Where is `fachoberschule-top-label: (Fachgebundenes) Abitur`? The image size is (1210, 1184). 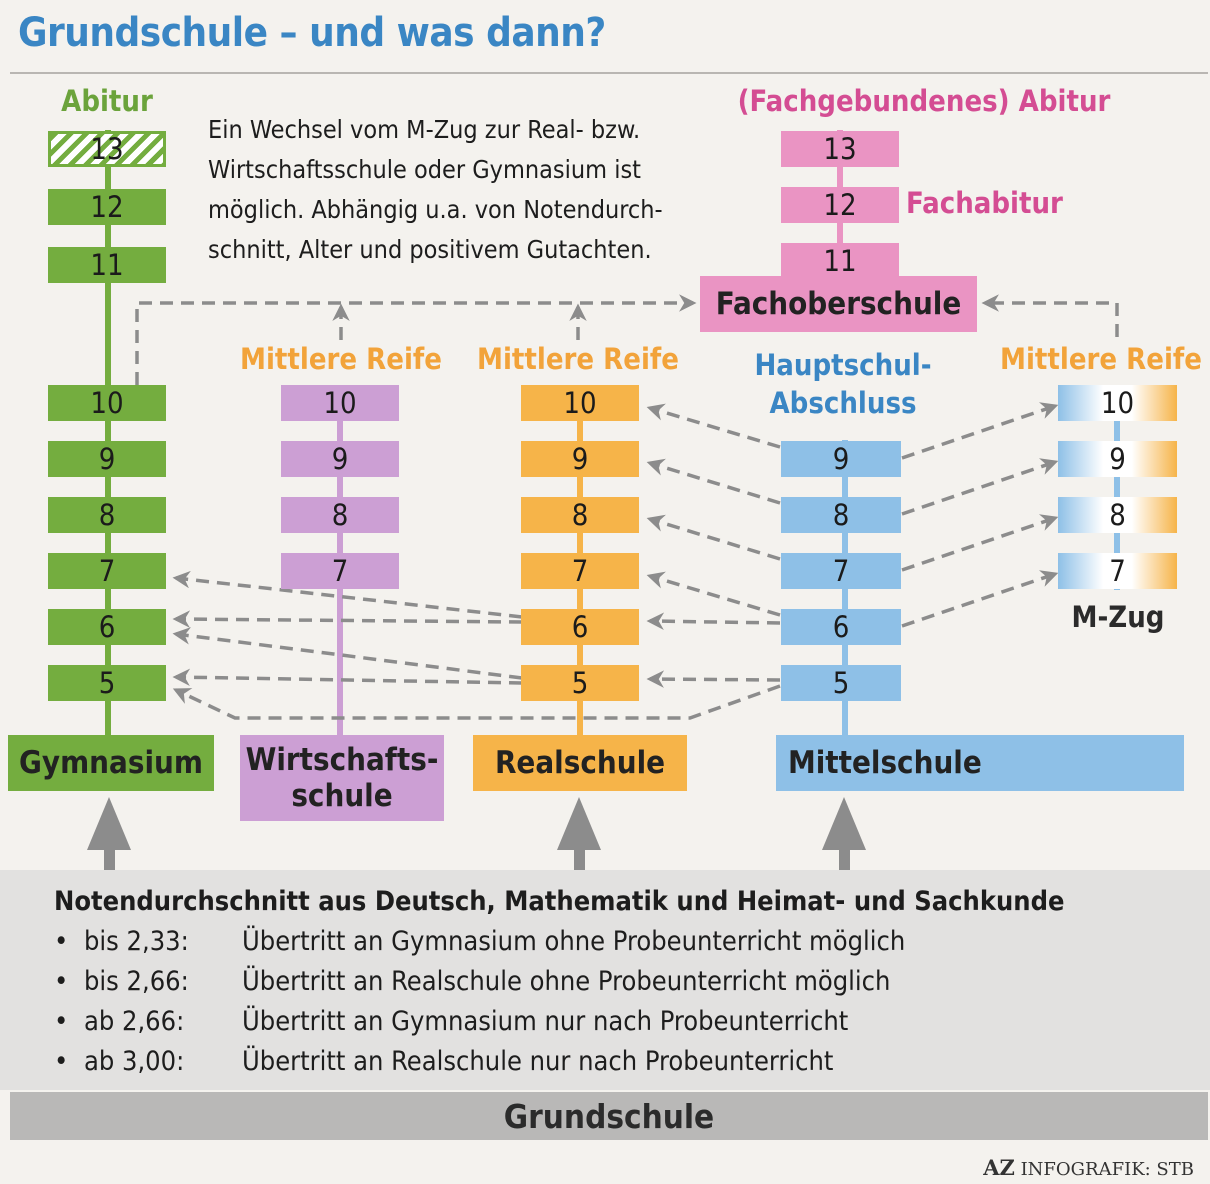 fachoberschule-top-label: (Fachgebundenes) Abitur is located at coordinates (924, 101).